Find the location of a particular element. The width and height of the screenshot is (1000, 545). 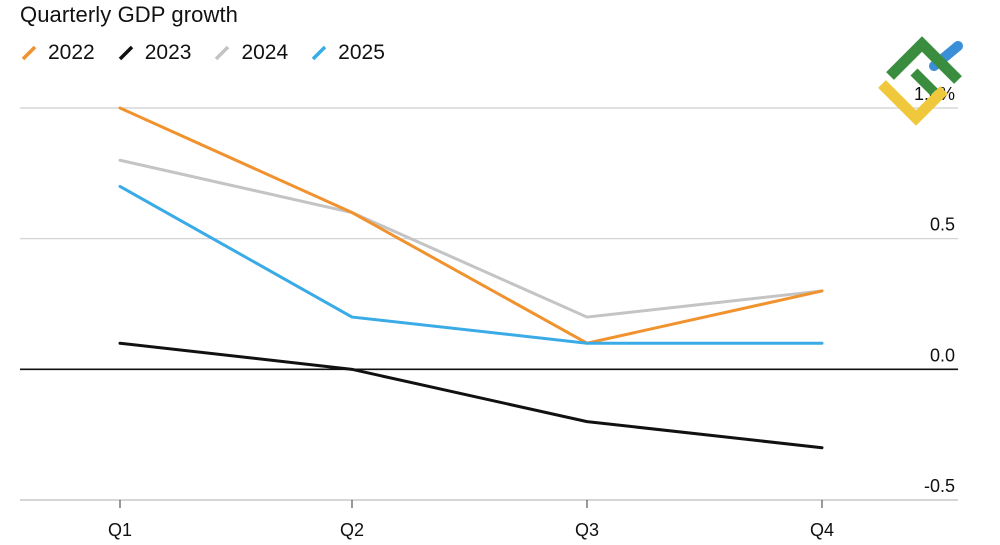

logo-yellow-chevron is located at coordinates (913, 103).